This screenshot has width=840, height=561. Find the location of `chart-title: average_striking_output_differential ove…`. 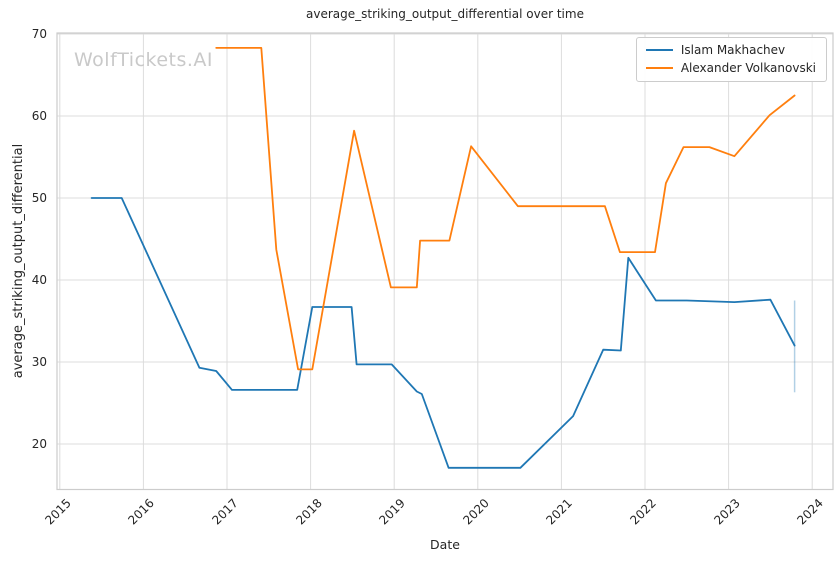

chart-title: average_striking_output_differential ove… is located at coordinates (445, 14).